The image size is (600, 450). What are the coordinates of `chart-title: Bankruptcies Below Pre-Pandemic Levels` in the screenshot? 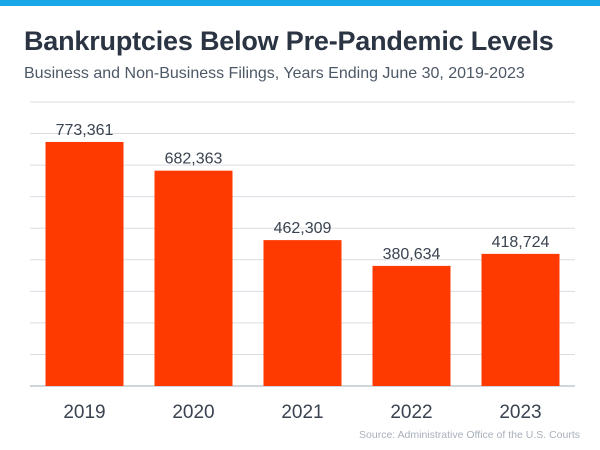 It's located at (289, 41).